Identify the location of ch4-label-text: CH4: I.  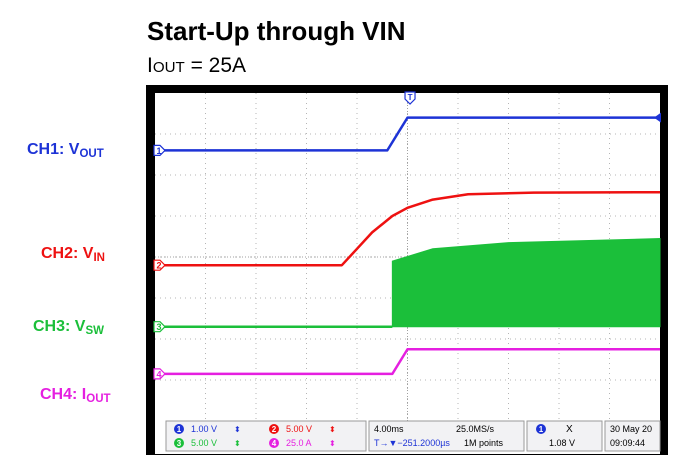
(63, 394).